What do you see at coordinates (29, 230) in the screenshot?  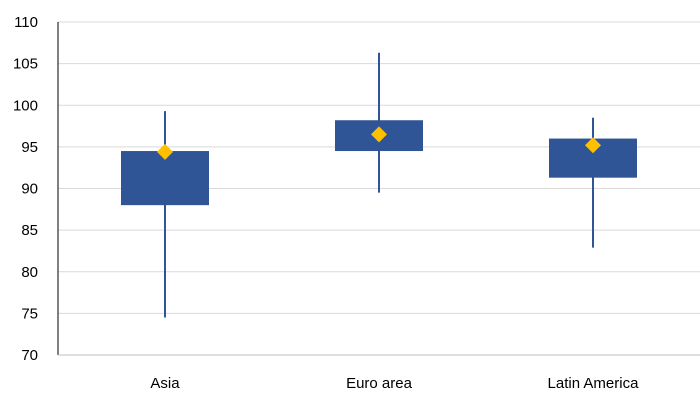 I see `y-tick-label: 85` at bounding box center [29, 230].